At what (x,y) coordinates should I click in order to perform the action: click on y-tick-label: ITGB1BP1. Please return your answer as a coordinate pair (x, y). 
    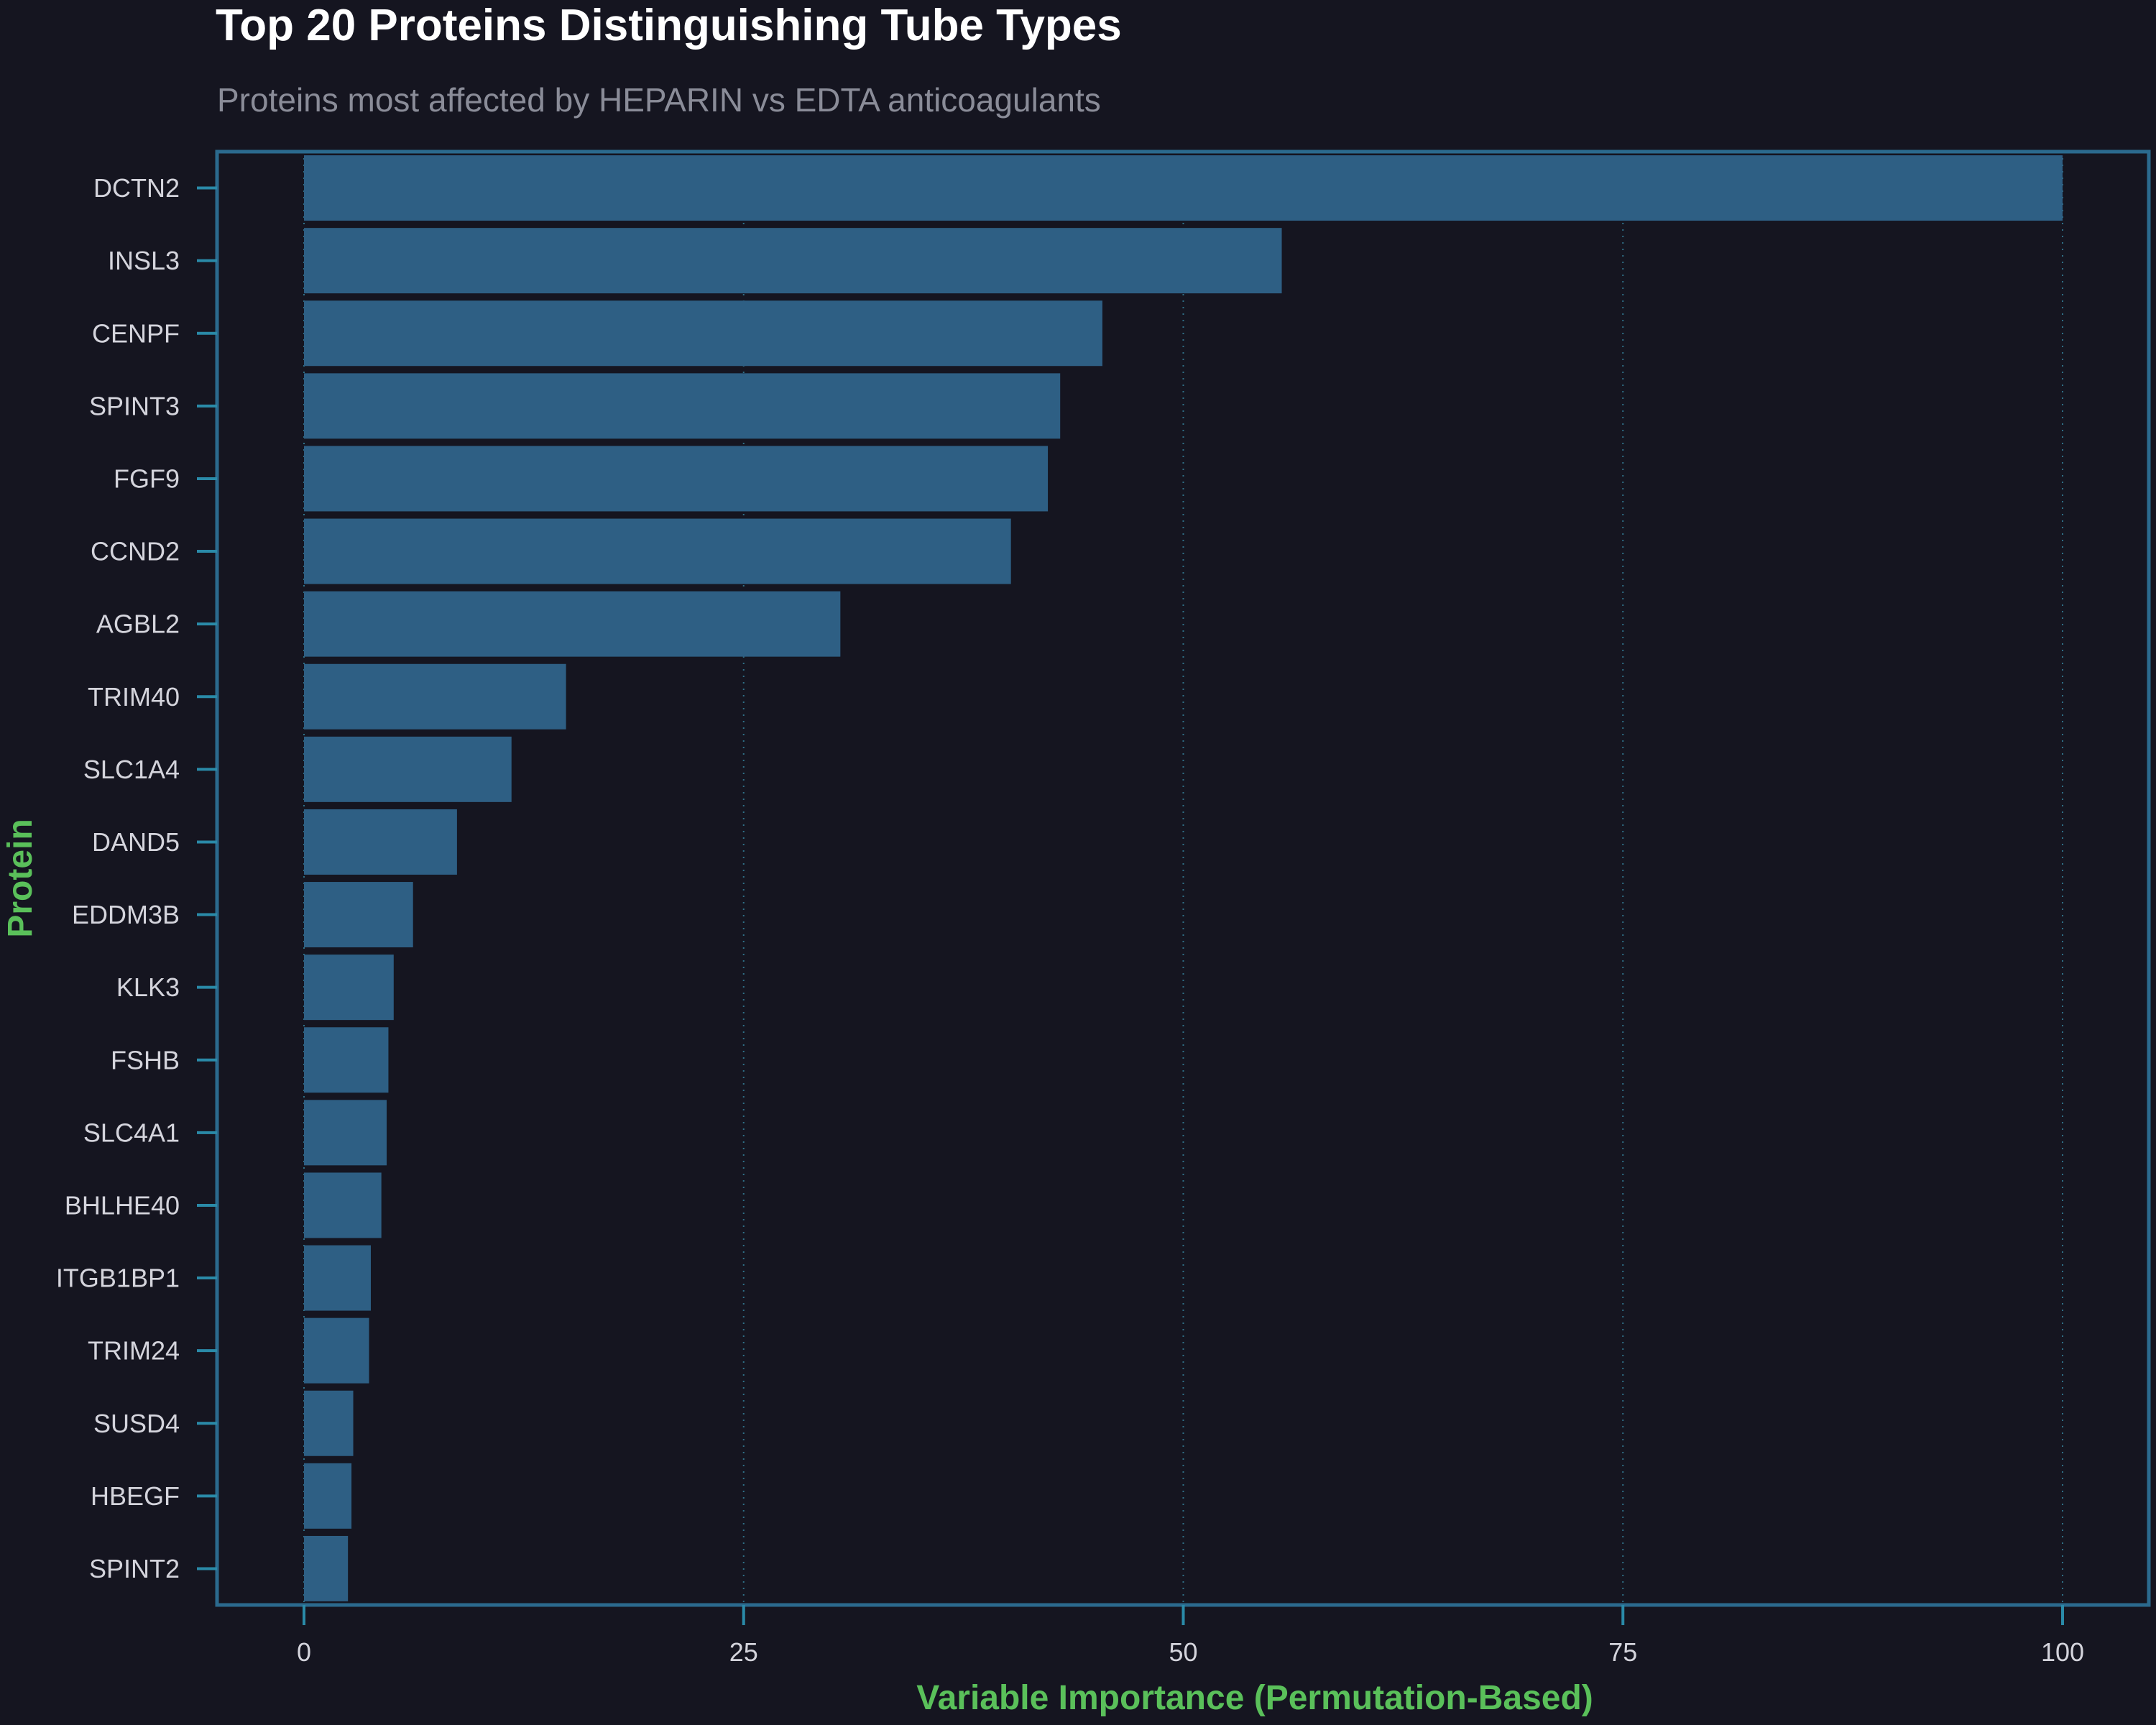
    Looking at the image, I should click on (118, 1278).